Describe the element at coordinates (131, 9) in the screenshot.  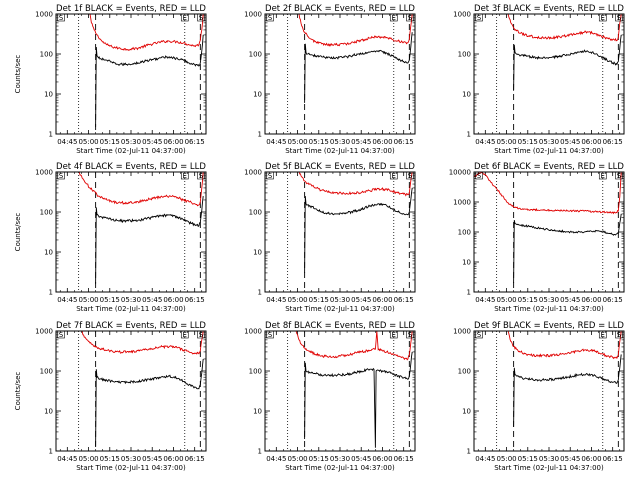
I see `chart-title: Det 1f BLACK = Events, RED = LLD` at that location.